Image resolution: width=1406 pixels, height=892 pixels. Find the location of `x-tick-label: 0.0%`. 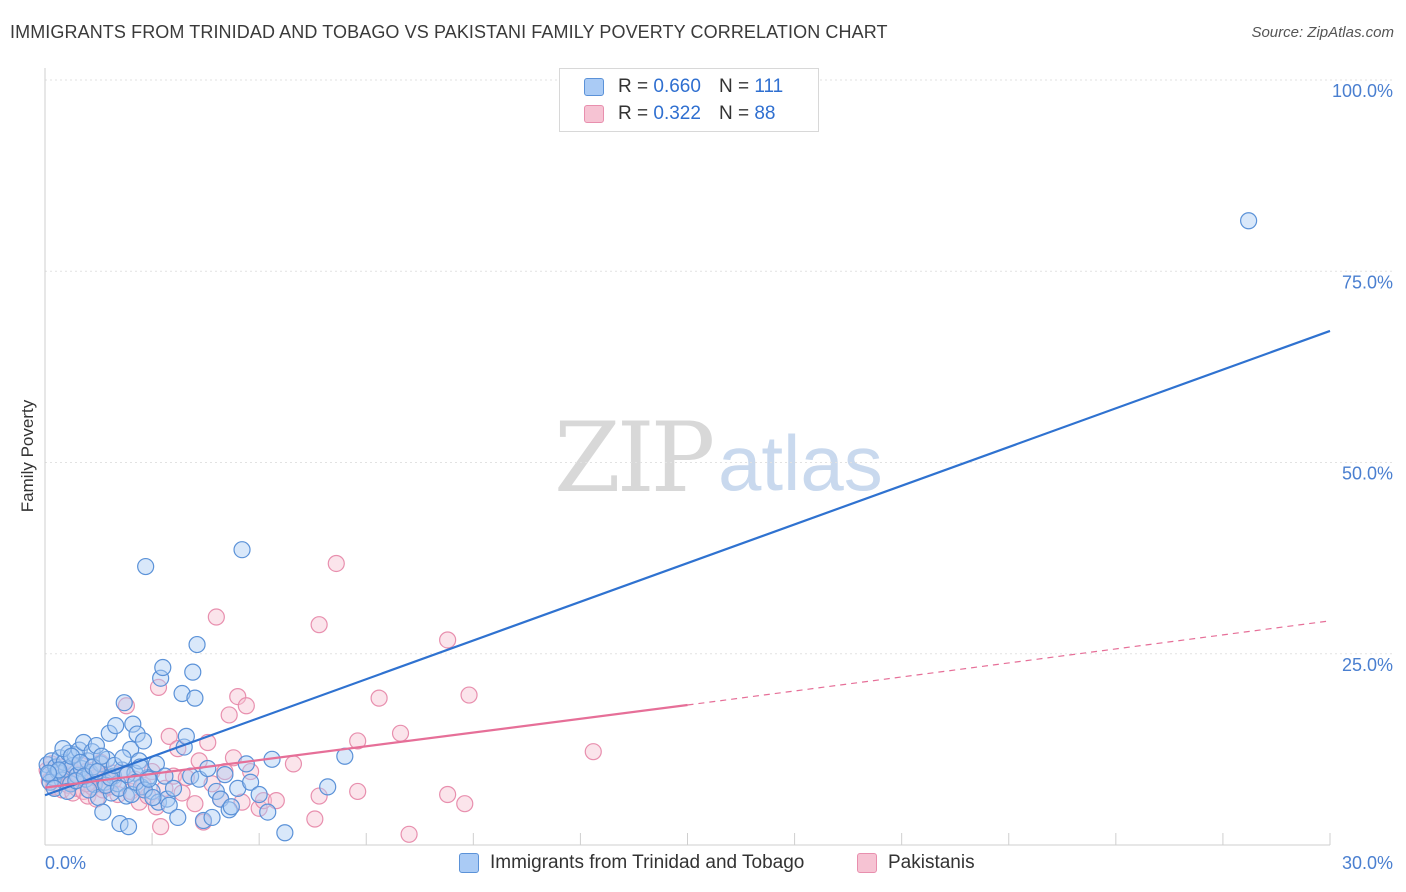

x-tick-label: 0.0% is located at coordinates (65, 863).